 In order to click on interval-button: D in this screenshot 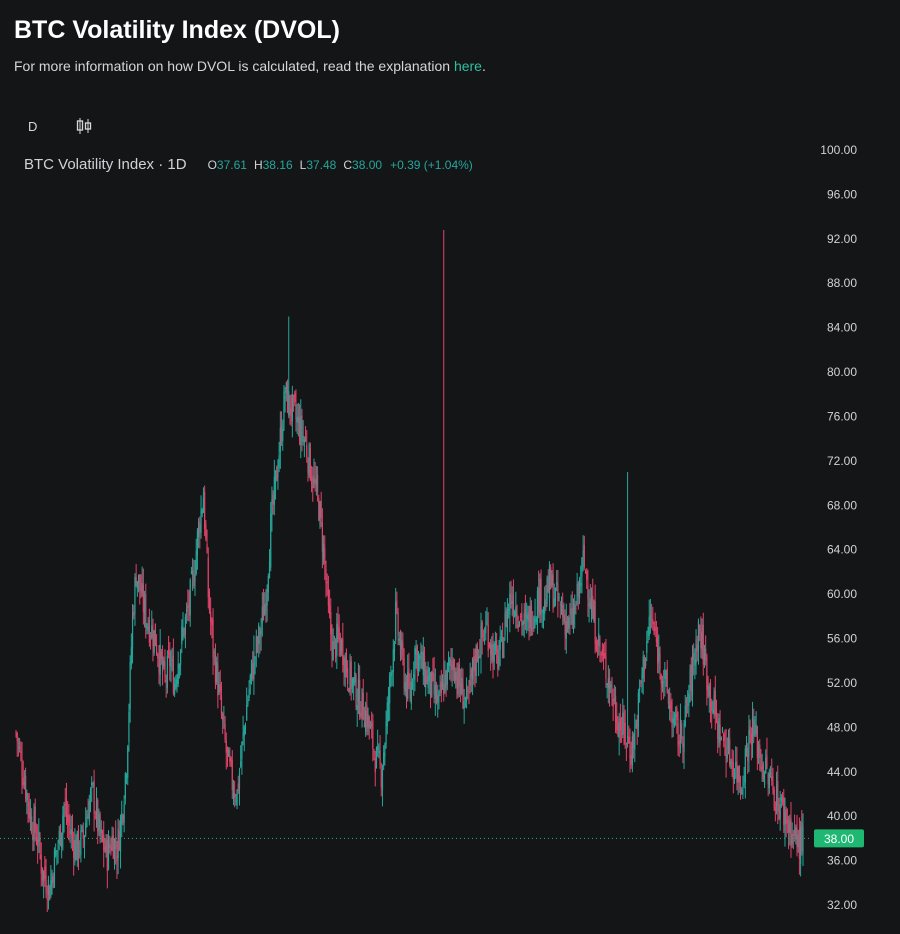, I will do `click(33, 126)`.